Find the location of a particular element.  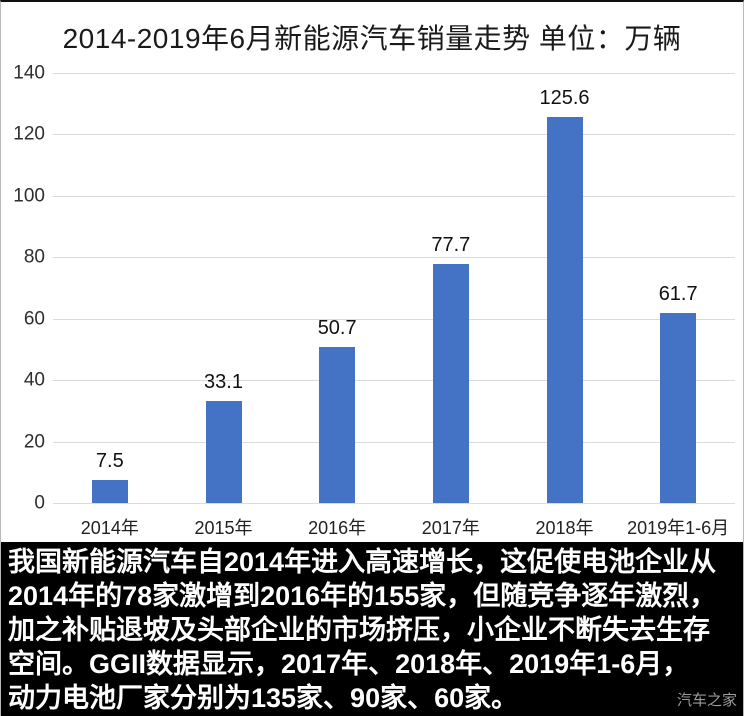

y-tick-label: 120 is located at coordinates (29, 134).